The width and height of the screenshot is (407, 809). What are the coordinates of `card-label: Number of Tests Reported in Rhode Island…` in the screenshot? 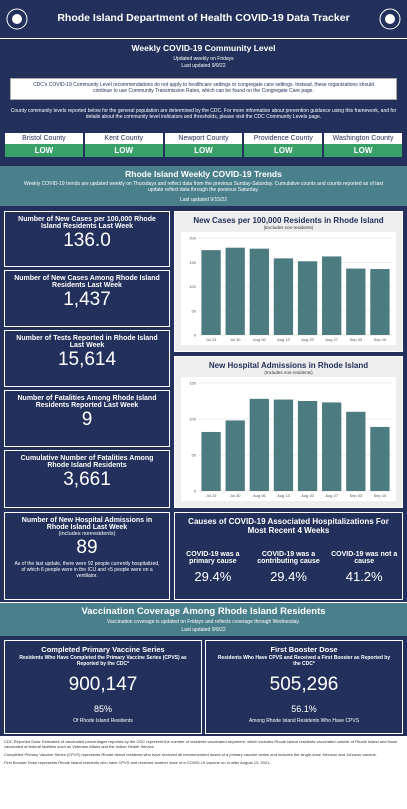 It's located at (87, 342).